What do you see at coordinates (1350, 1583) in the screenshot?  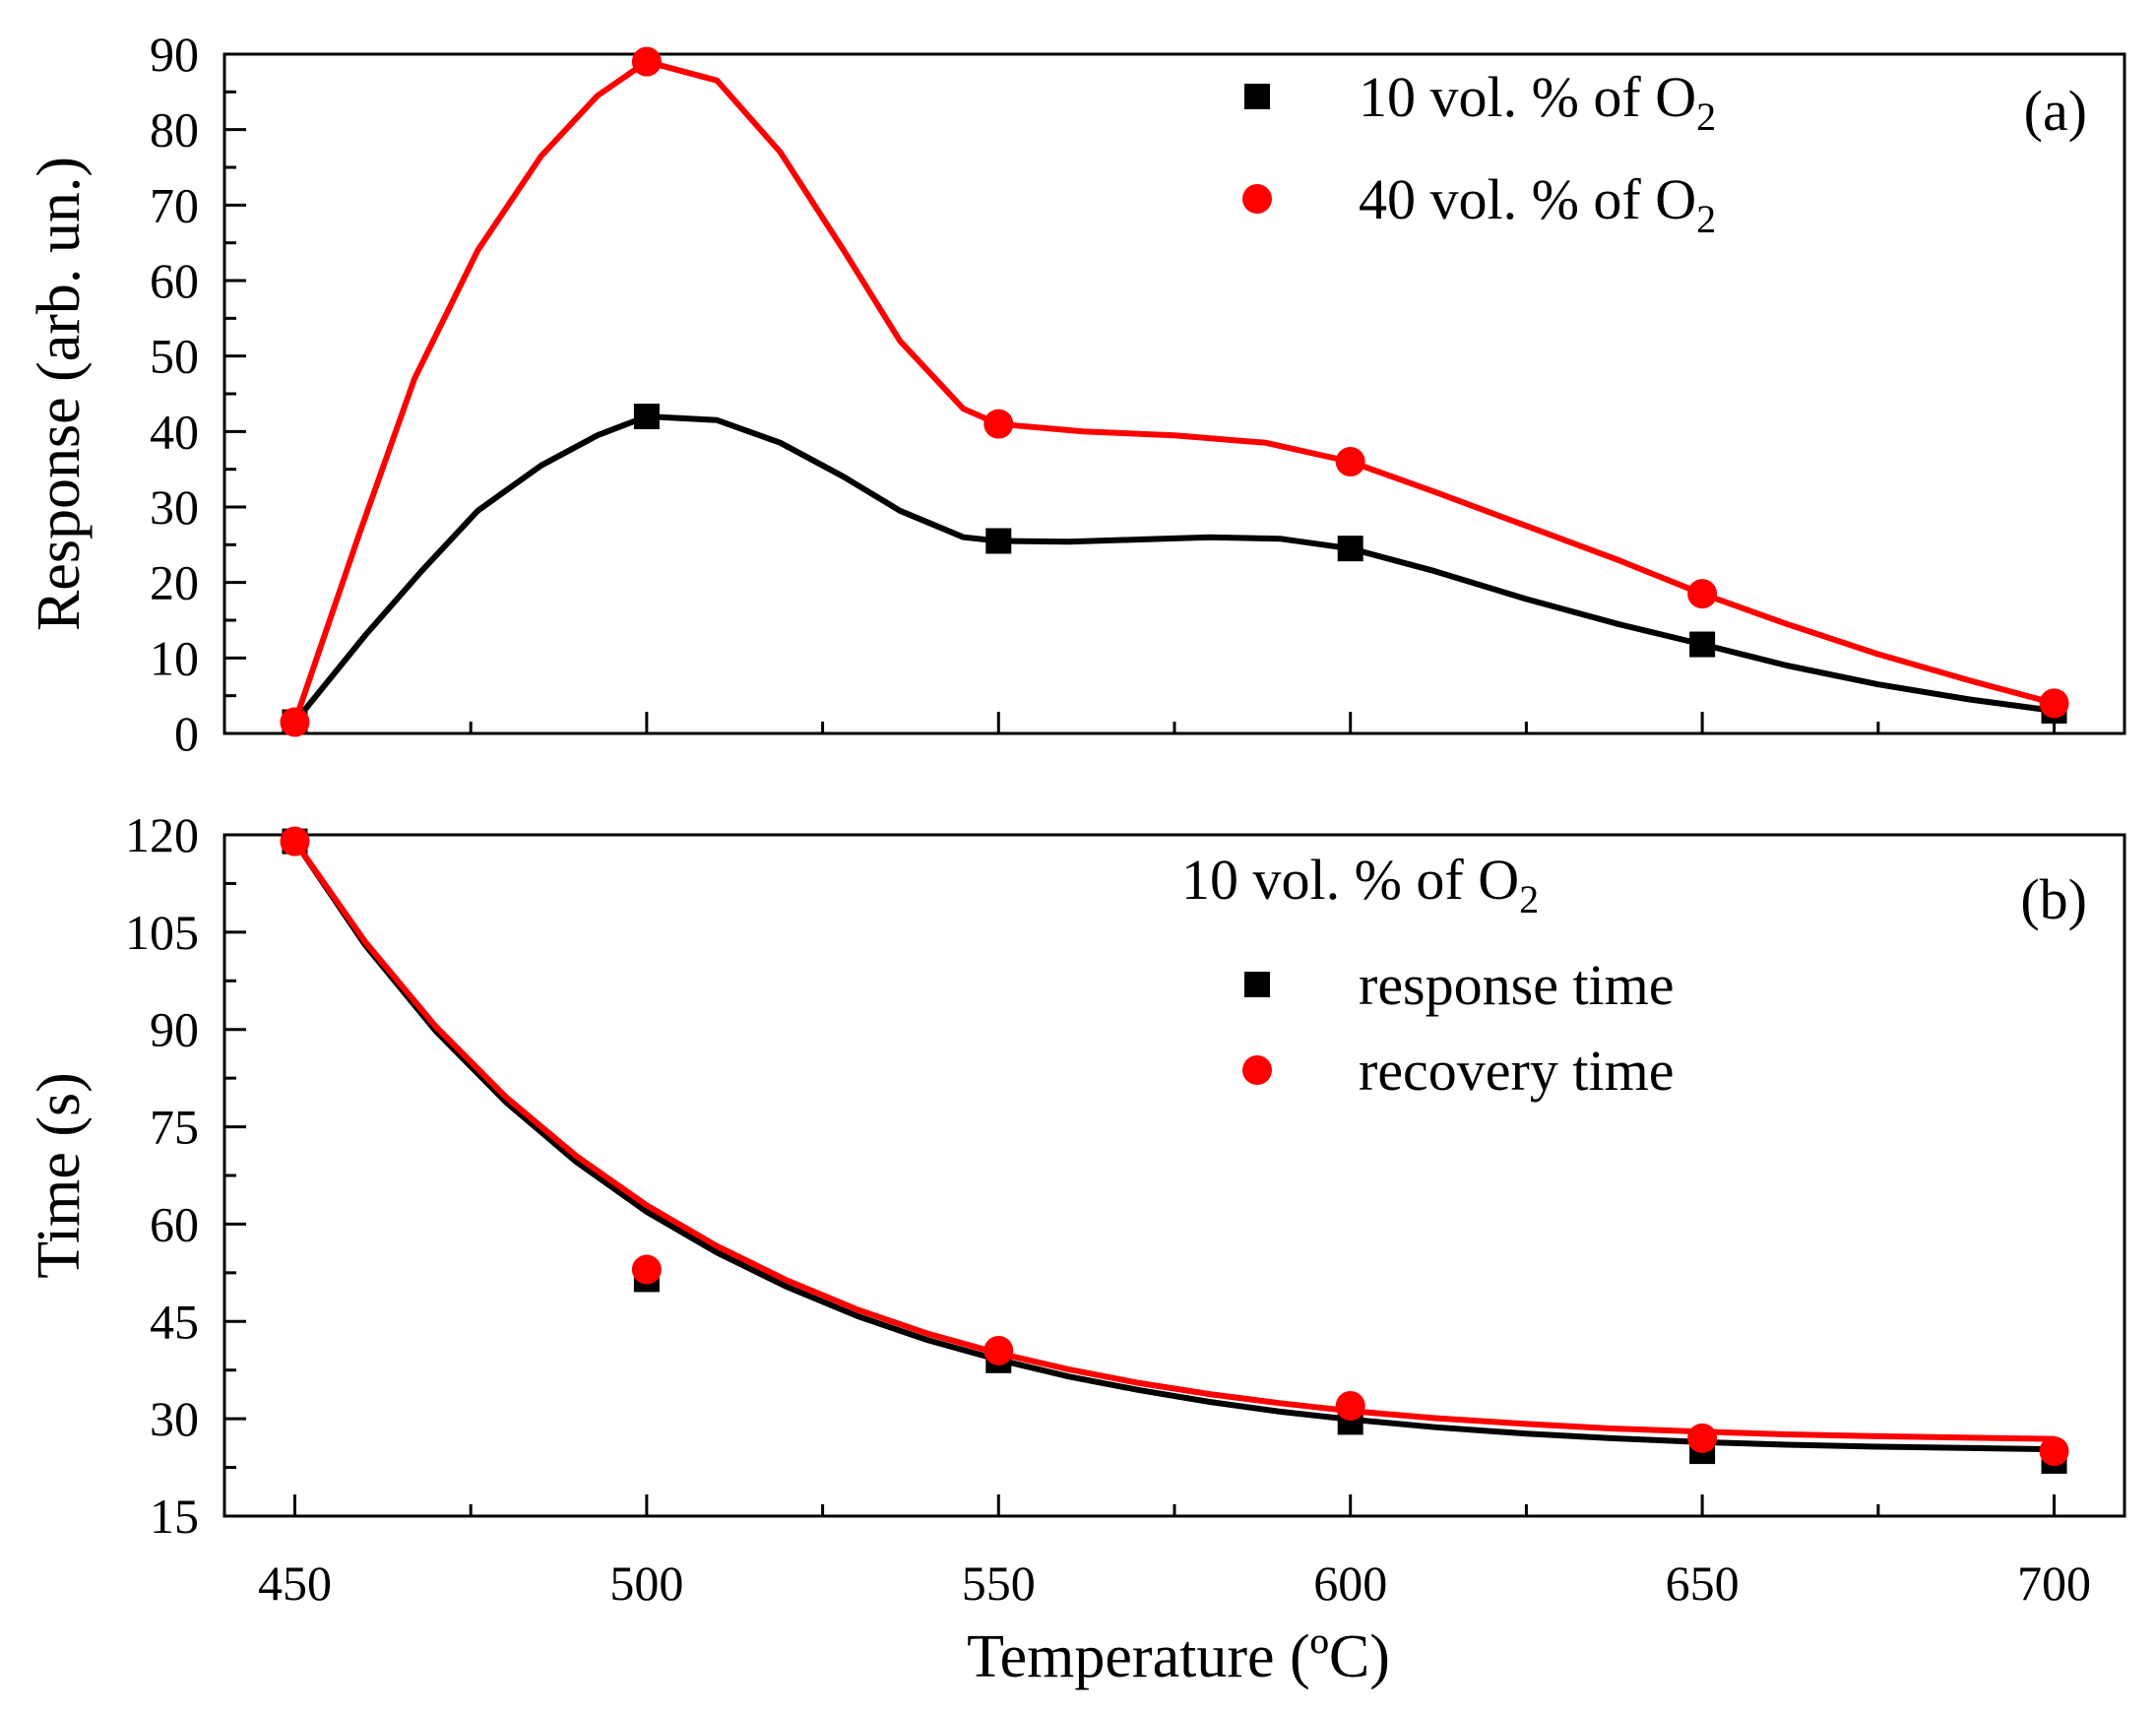 I see `x-tick-label: 600` at bounding box center [1350, 1583].